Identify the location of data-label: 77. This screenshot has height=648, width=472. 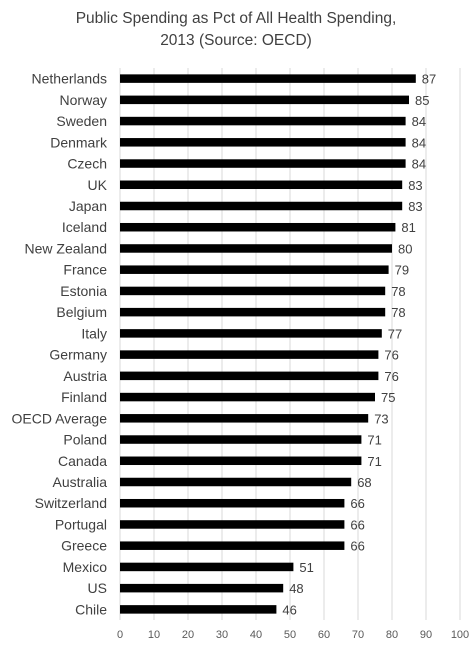
(395, 333).